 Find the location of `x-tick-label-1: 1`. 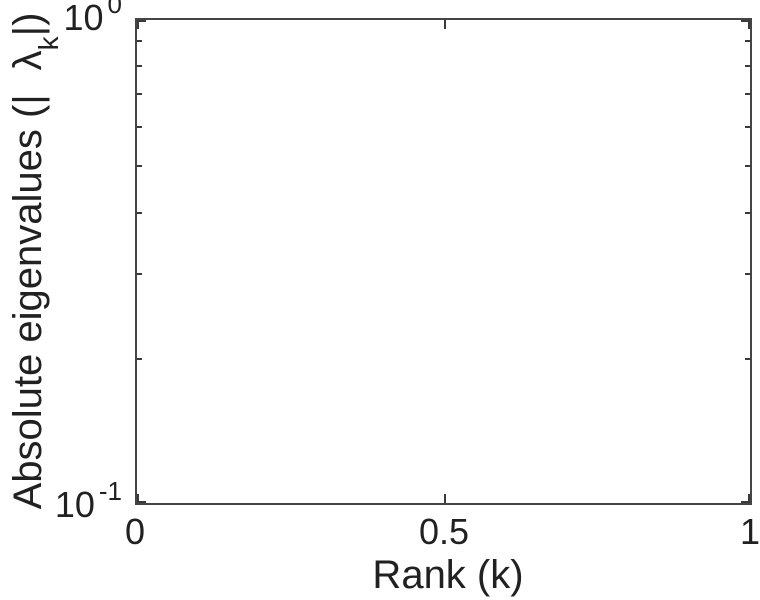

x-tick-label-1: 1 is located at coordinates (749, 531).